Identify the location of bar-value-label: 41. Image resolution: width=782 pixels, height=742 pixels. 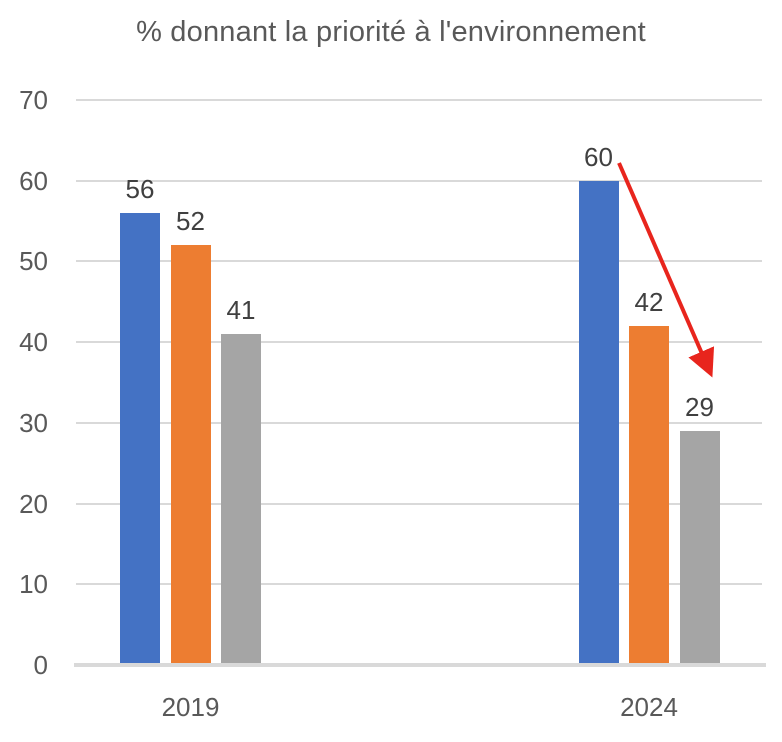
(241, 310).